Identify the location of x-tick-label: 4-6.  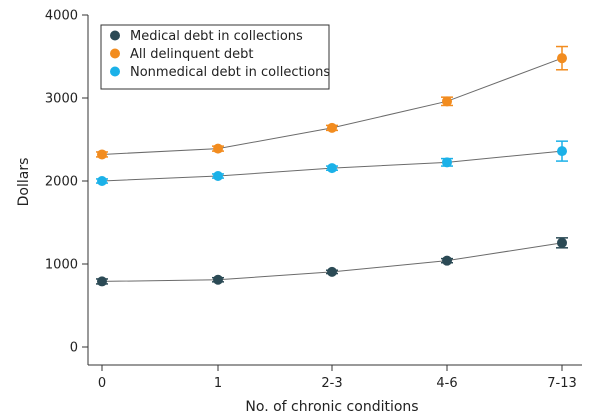
(446, 383).